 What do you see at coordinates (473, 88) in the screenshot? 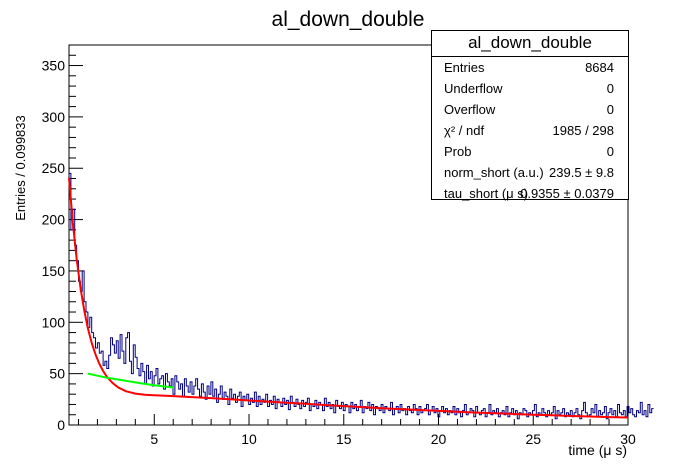
I see `stats-label: Underflow` at bounding box center [473, 88].